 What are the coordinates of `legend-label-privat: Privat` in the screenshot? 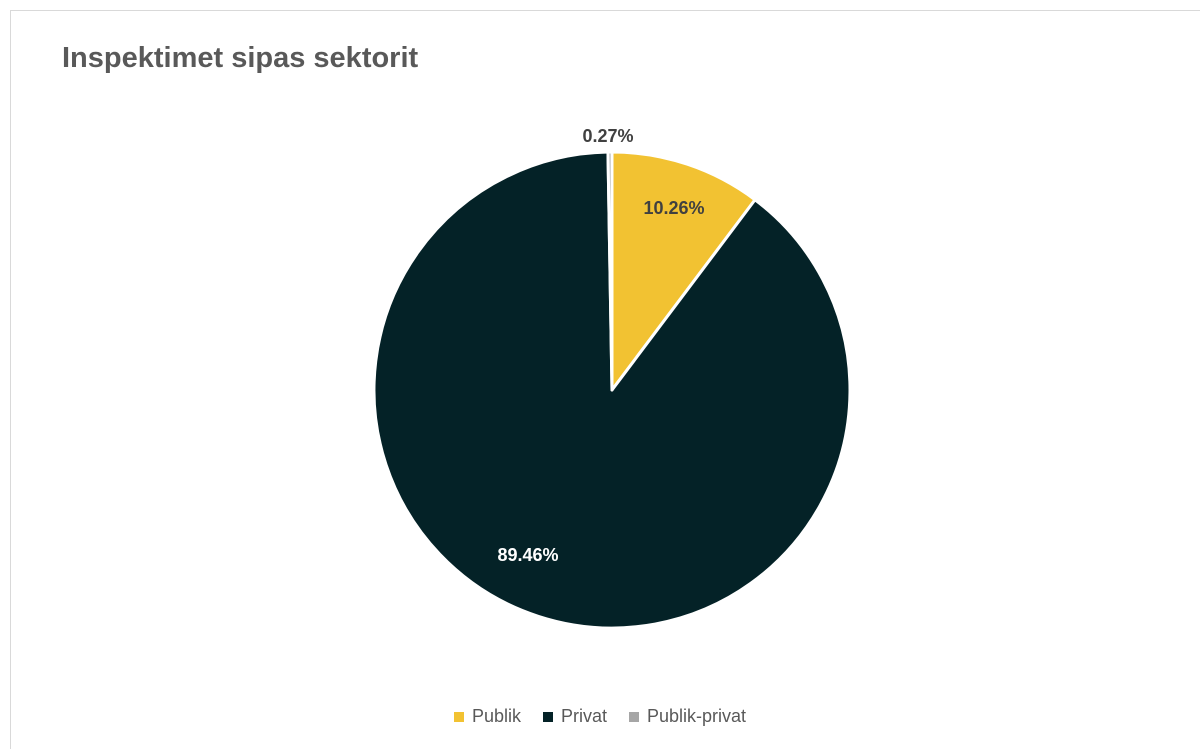 It's located at (583, 716).